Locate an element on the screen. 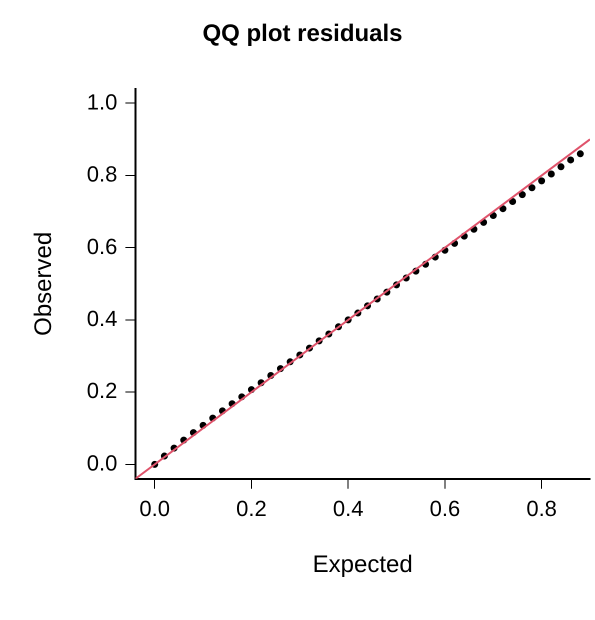  x-tick-label: 0.0 is located at coordinates (154, 509).